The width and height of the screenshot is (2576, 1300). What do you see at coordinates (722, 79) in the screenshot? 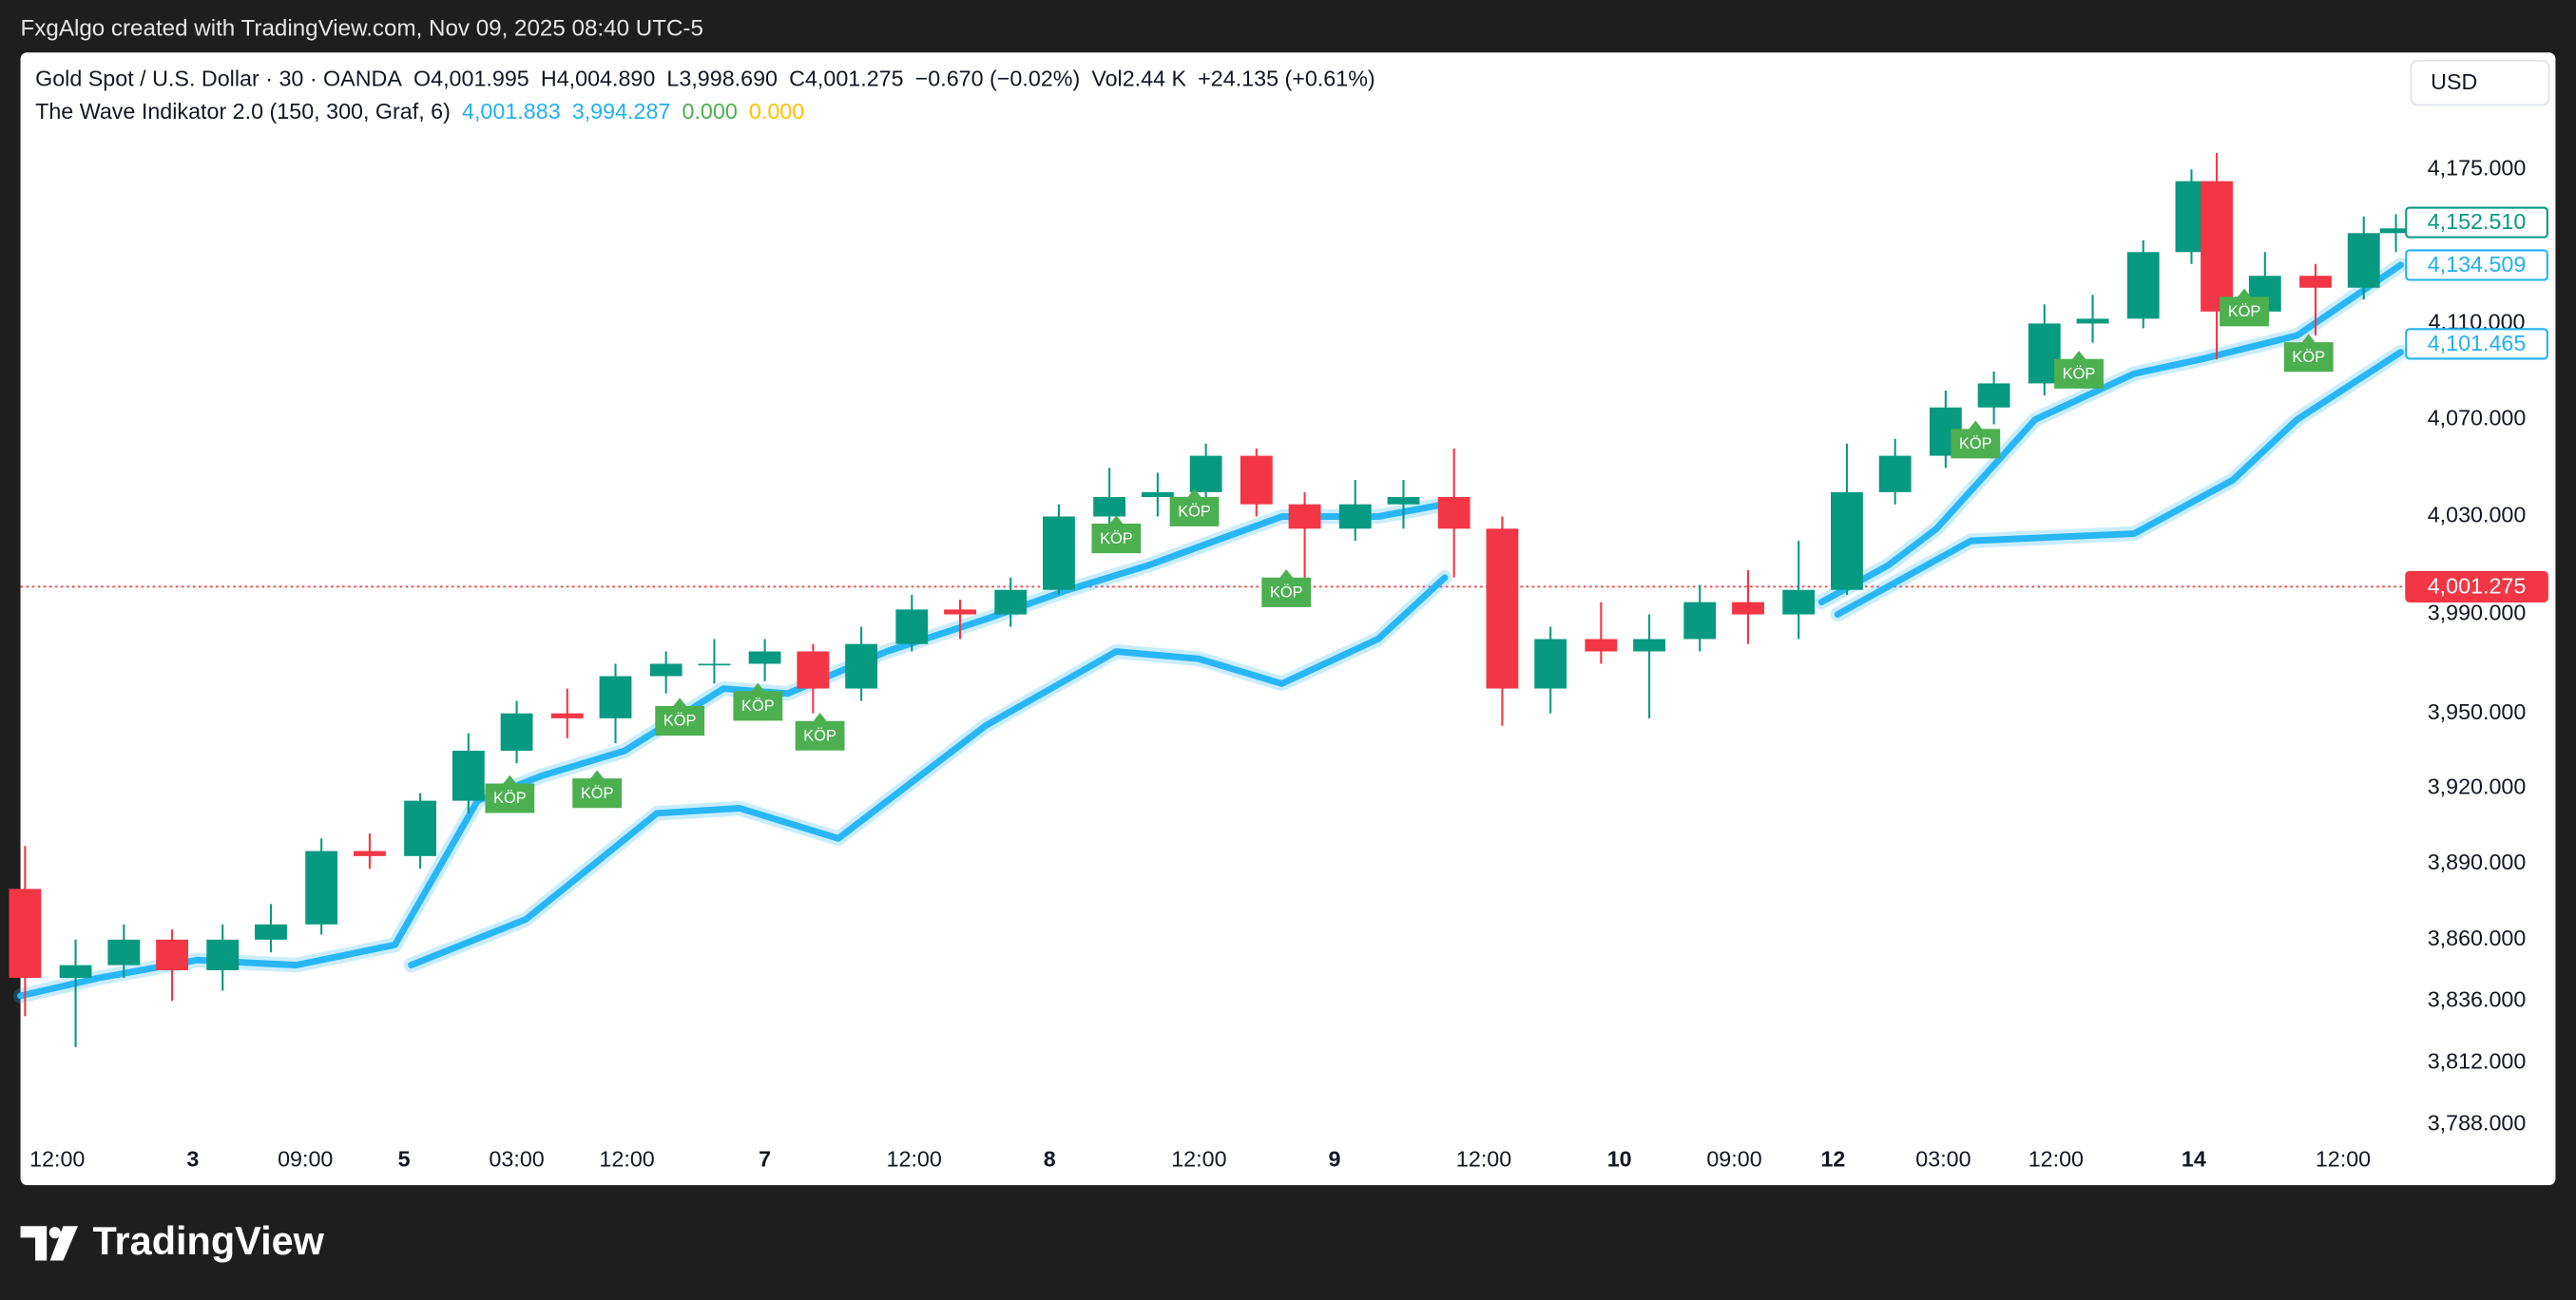
I see `legend-item: L3,998.690` at bounding box center [722, 79].